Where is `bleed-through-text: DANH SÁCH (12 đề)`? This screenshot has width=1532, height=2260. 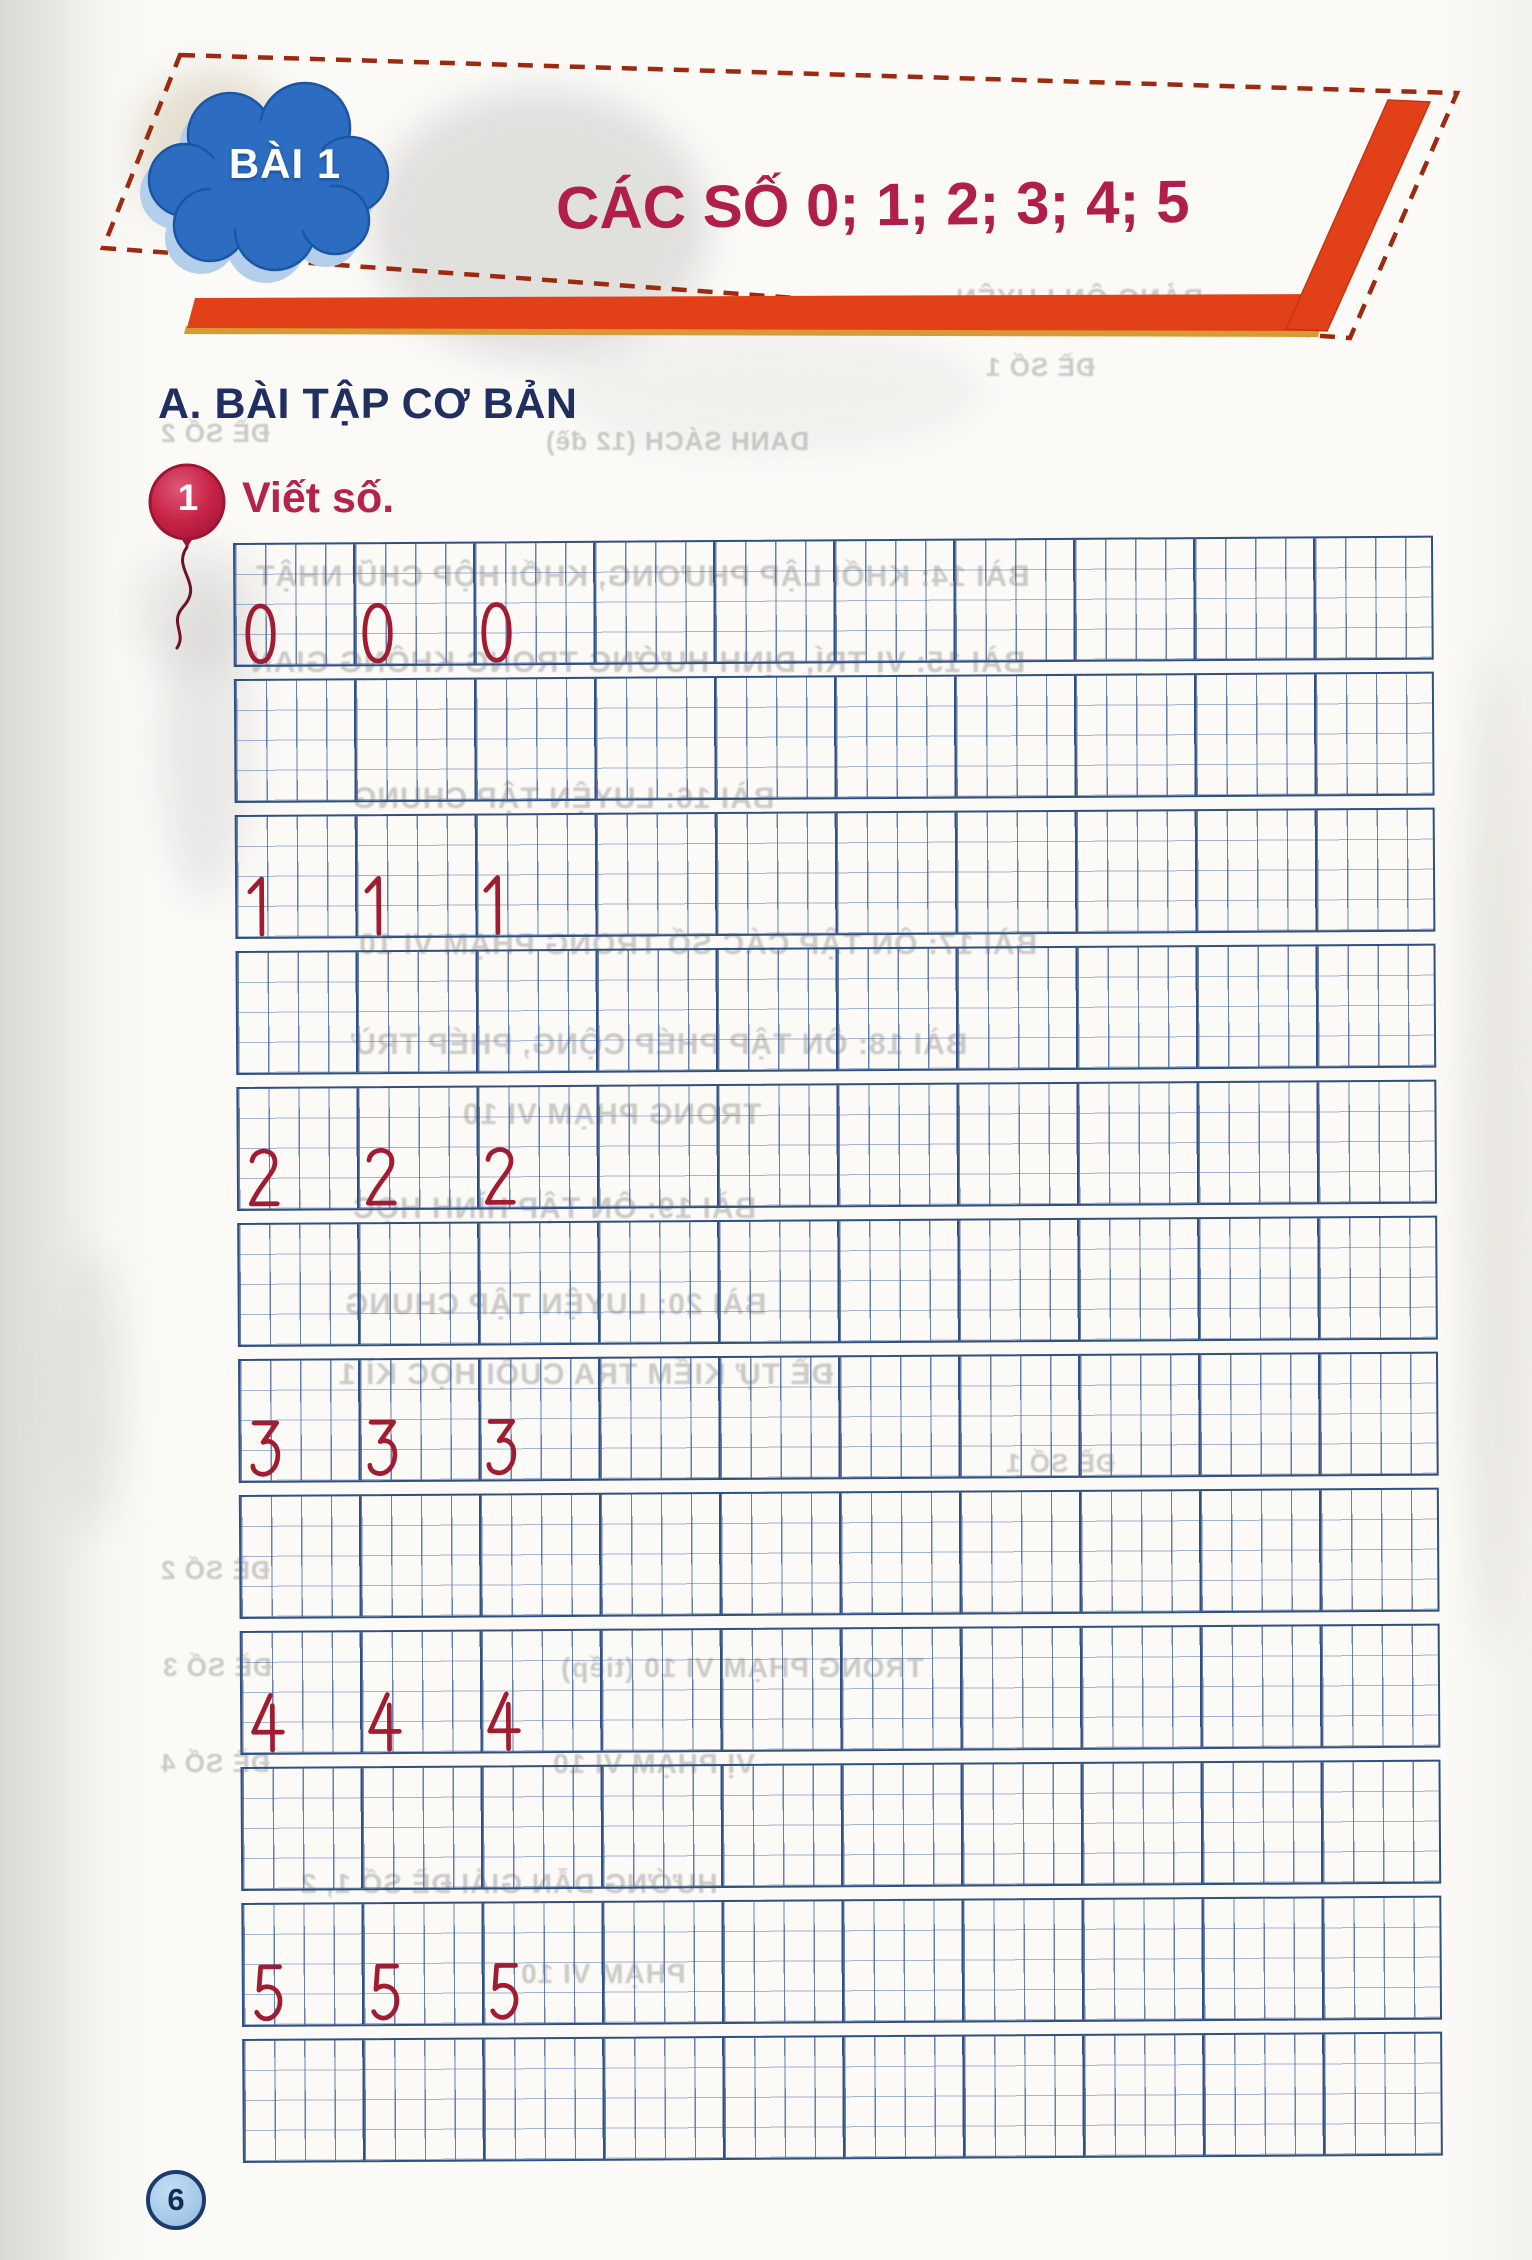 bleed-through-text: DANH SÁCH (12 đề) is located at coordinates (677, 441).